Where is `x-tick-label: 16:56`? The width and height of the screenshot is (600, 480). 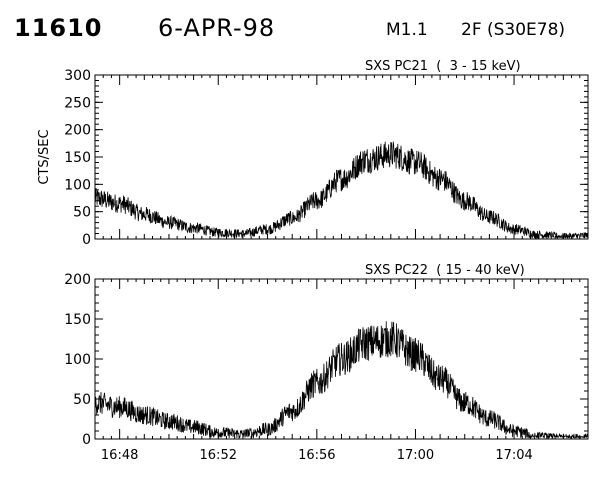 x-tick-label: 16:56 is located at coordinates (316, 455).